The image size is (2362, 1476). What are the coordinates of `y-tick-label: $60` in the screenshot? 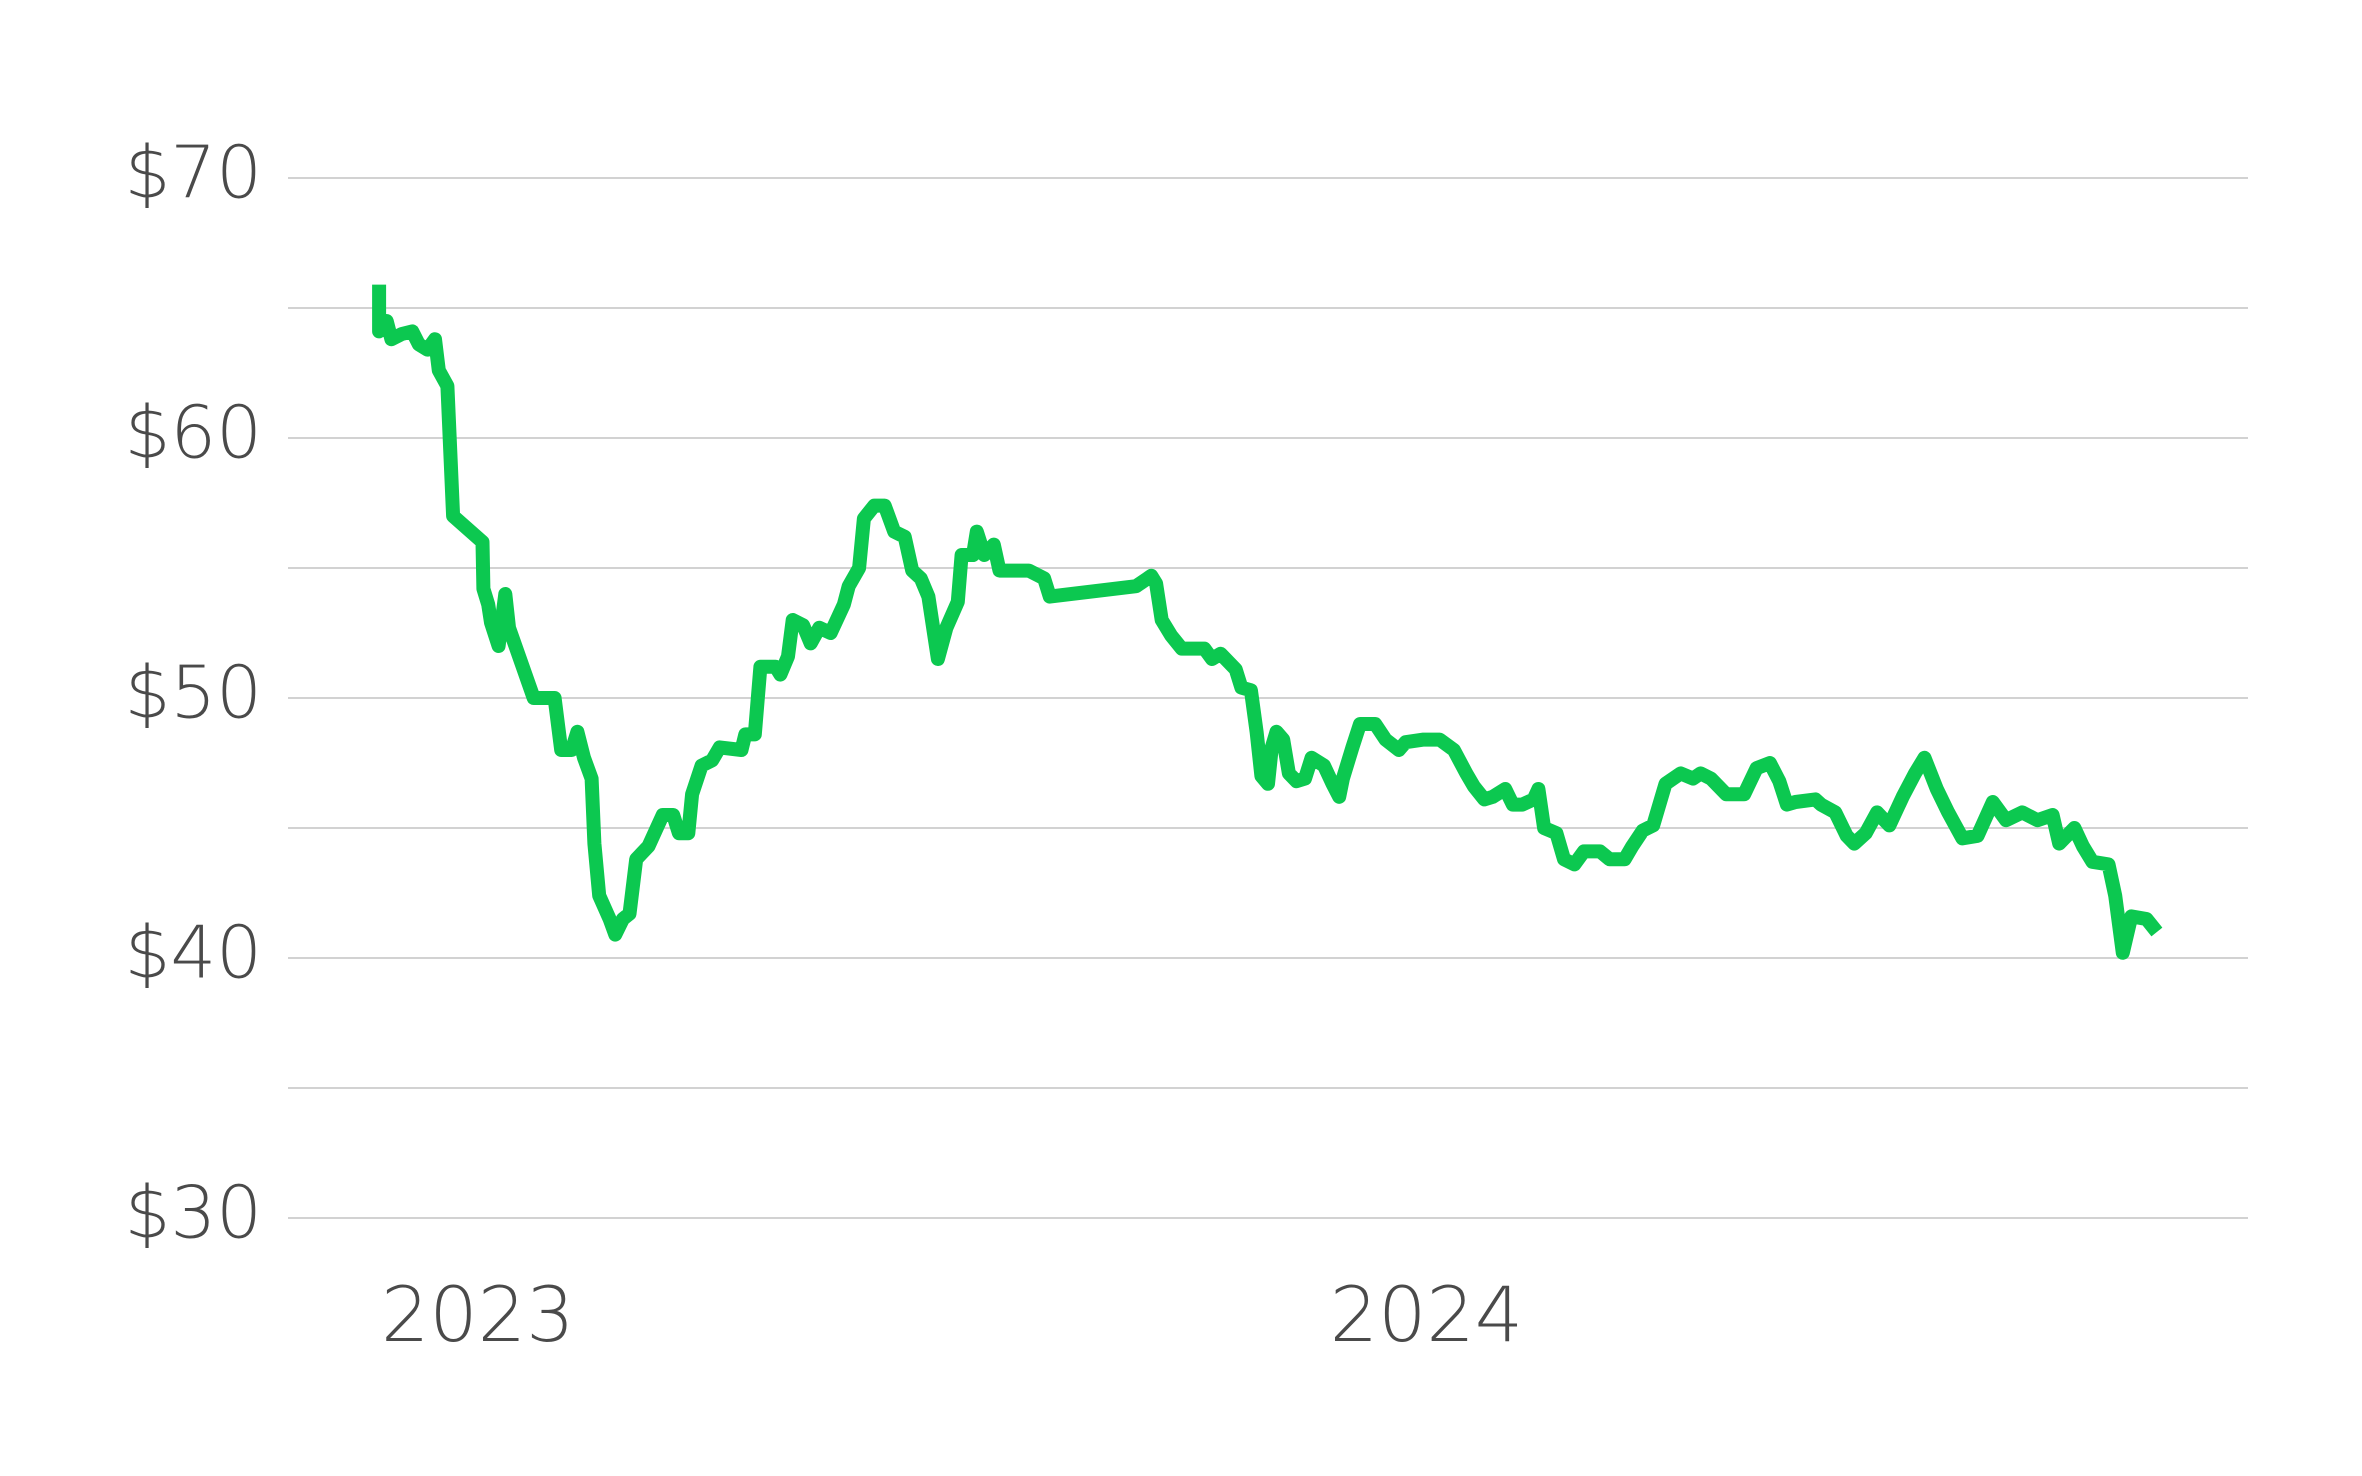 It's located at (193, 433).